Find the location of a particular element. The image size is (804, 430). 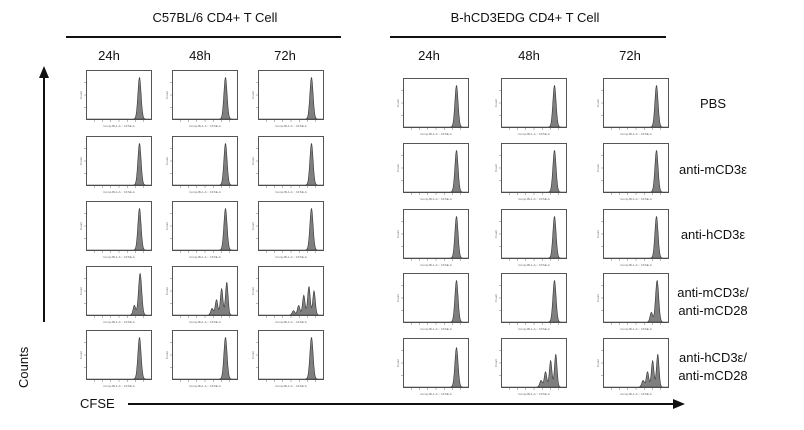

row-label-anti-hcd3e: anti-hCD3ε is located at coordinates (713, 235).